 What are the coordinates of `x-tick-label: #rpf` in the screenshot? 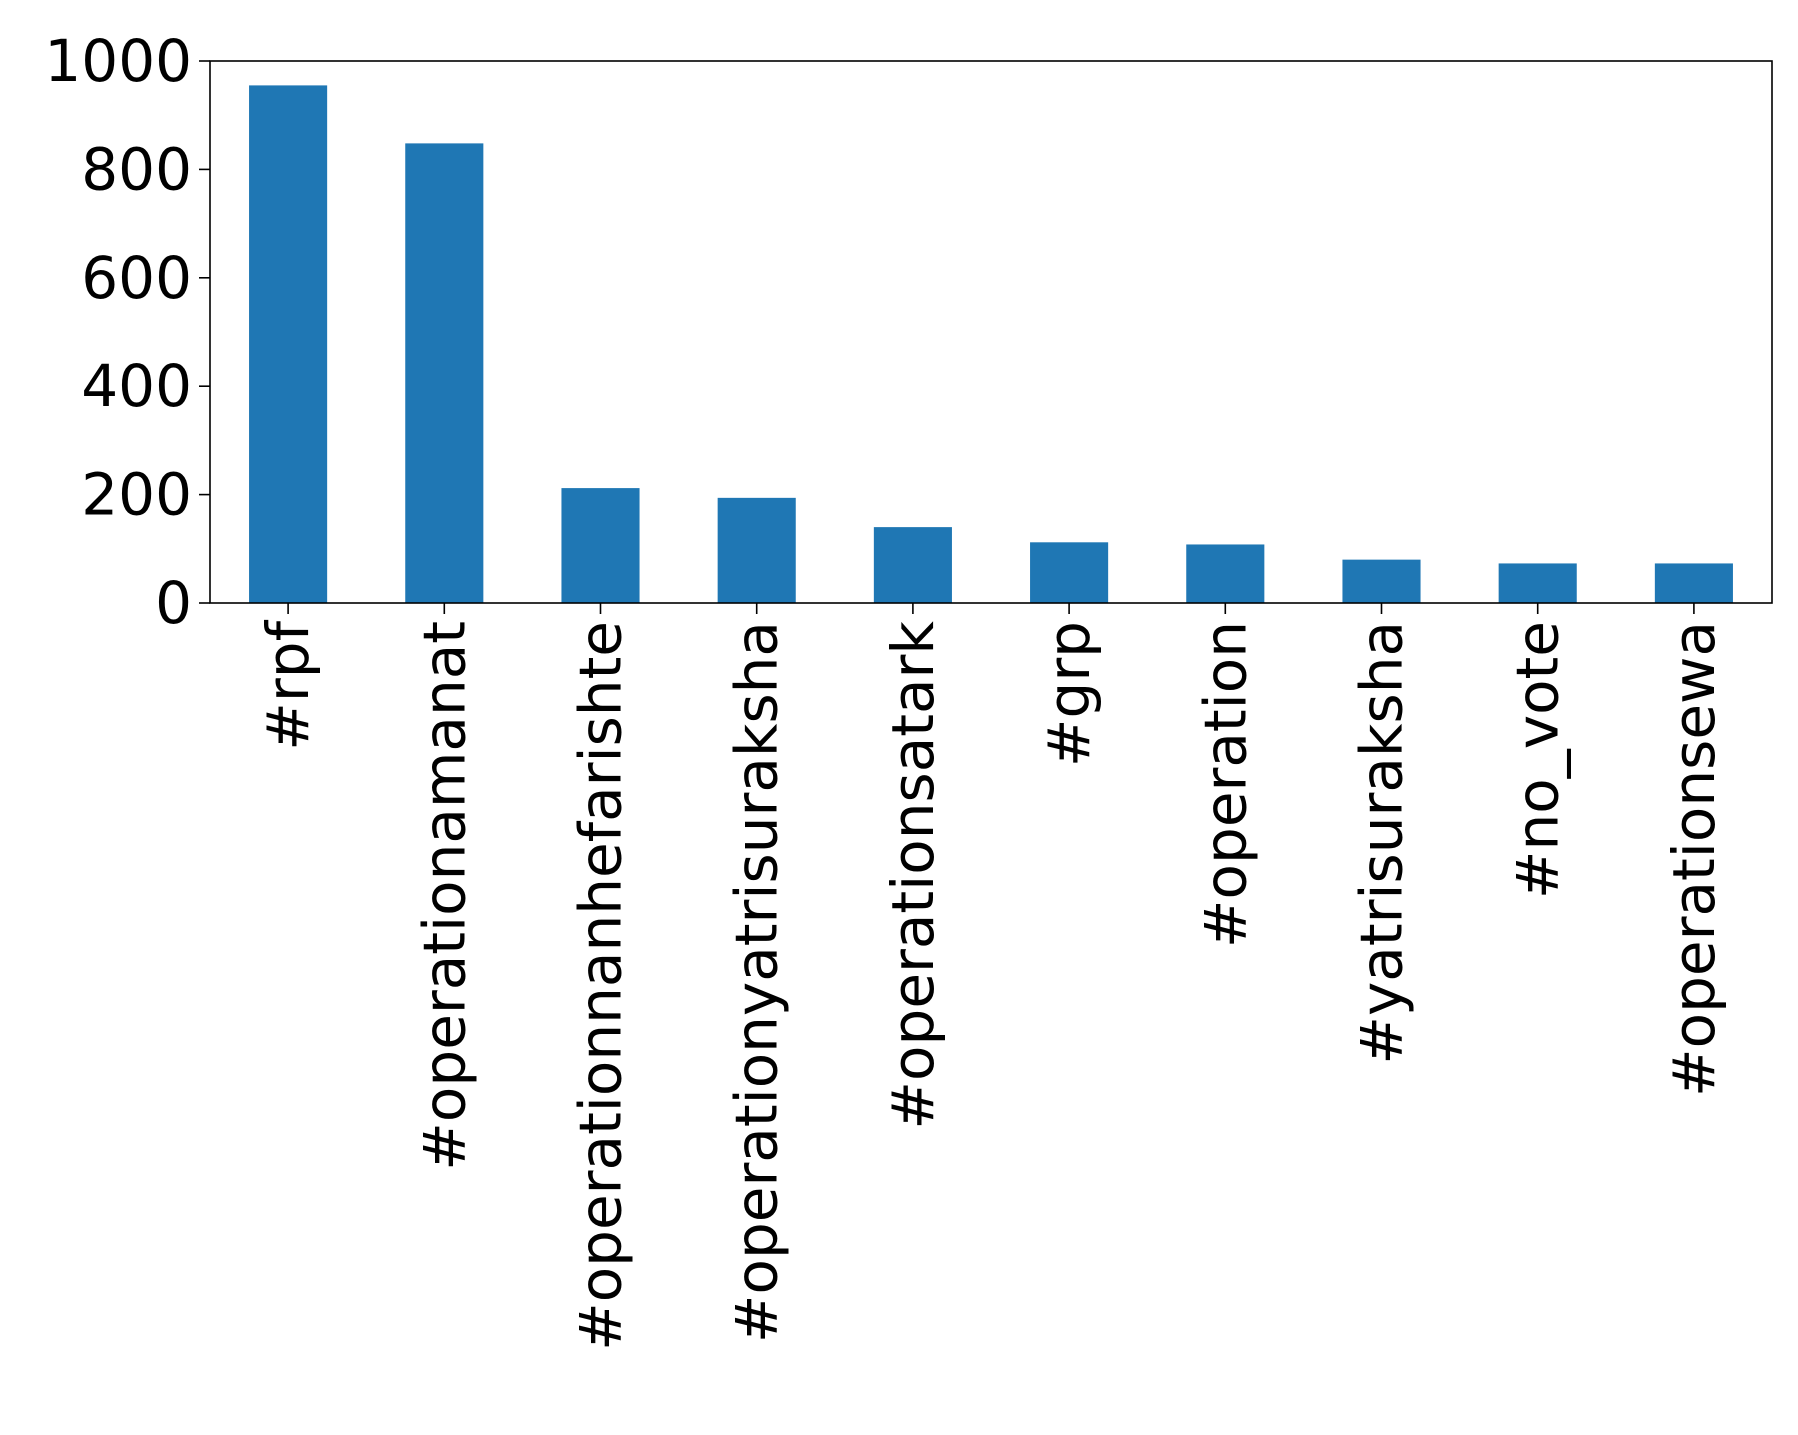 It's located at (288, 684).